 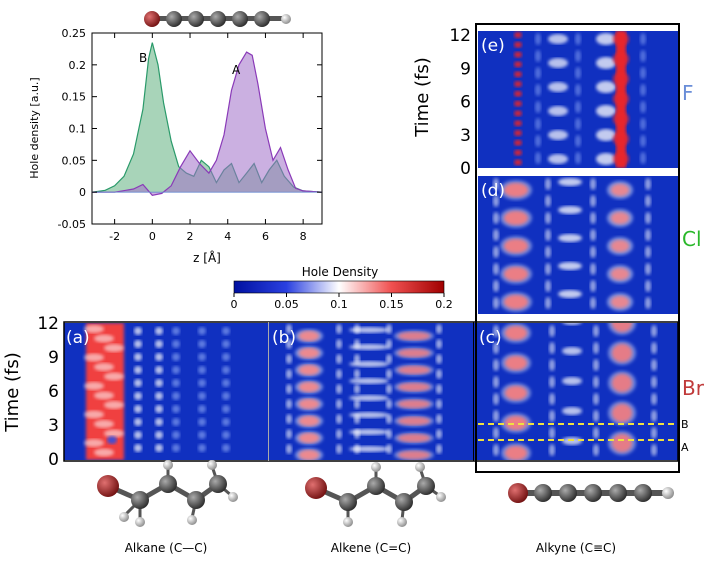 I want to click on alkyne-molecule-top, so click(x=217, y=19).